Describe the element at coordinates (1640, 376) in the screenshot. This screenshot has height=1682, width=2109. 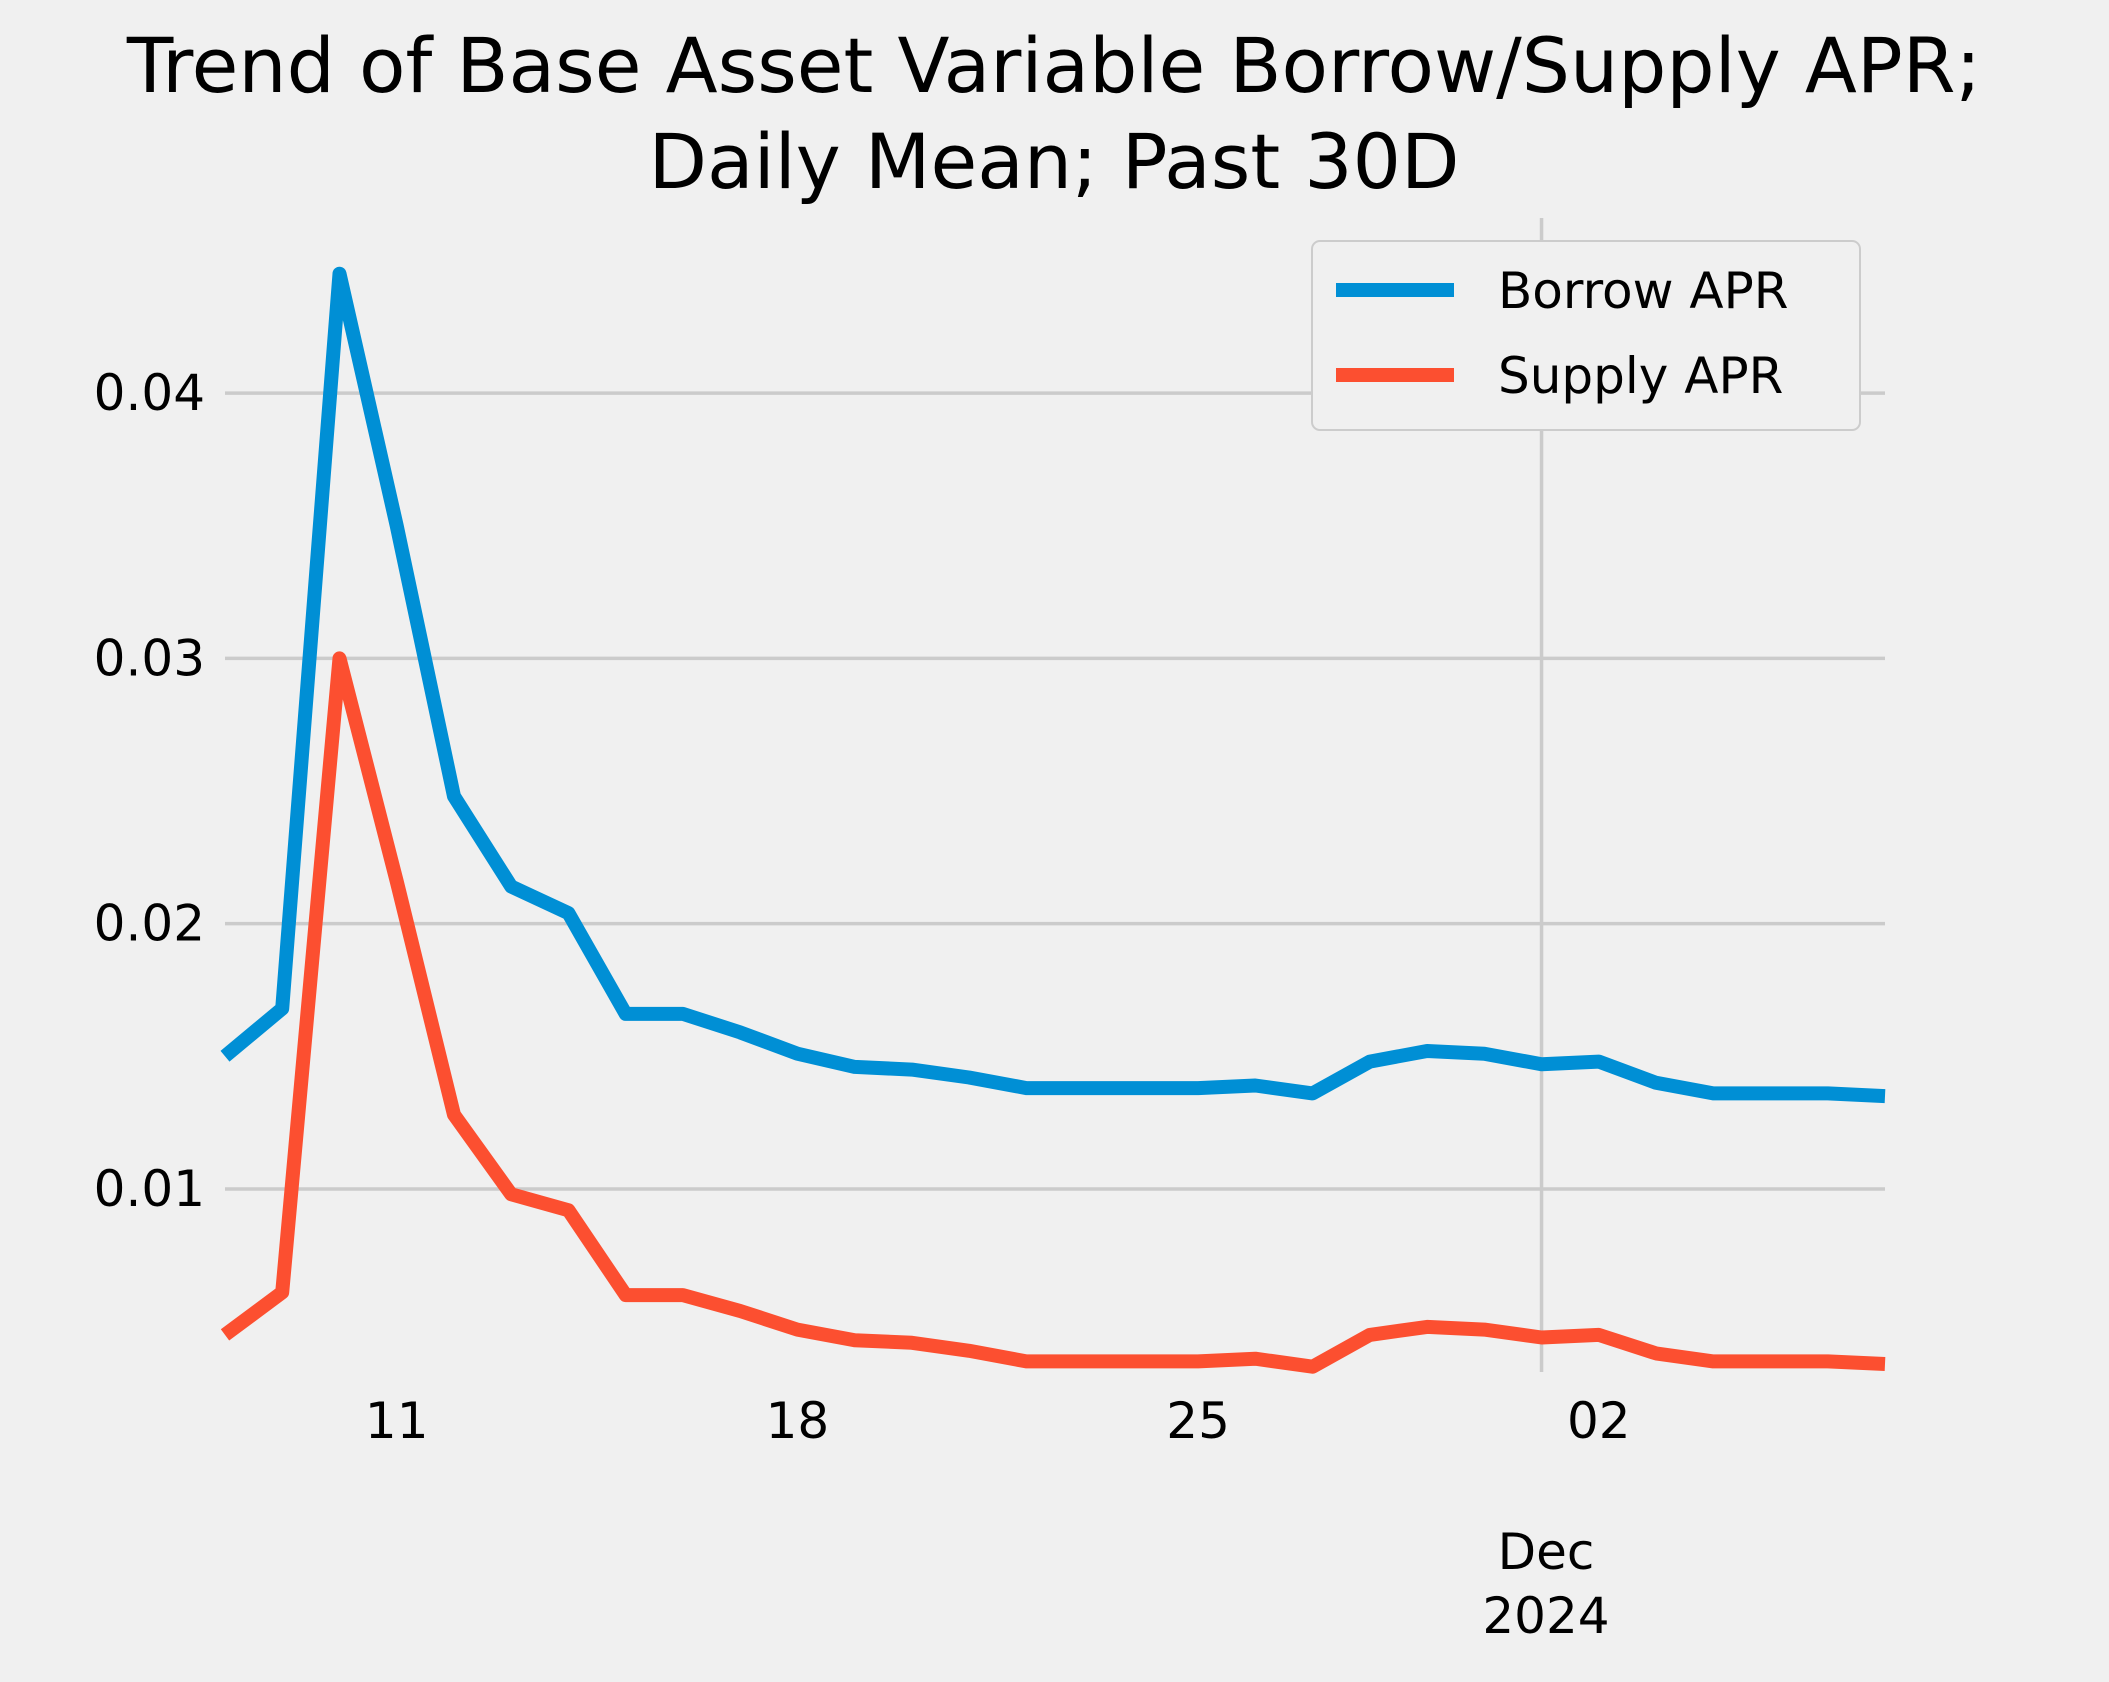
I see `legend-label-supply-apr: Supply APR` at that location.